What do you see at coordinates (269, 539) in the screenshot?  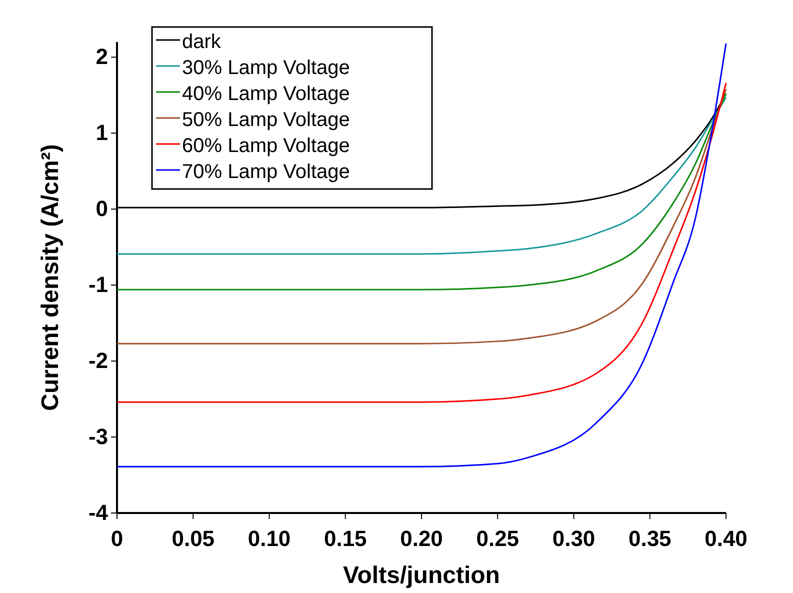 I see `x-tick-label: 0.10` at bounding box center [269, 539].